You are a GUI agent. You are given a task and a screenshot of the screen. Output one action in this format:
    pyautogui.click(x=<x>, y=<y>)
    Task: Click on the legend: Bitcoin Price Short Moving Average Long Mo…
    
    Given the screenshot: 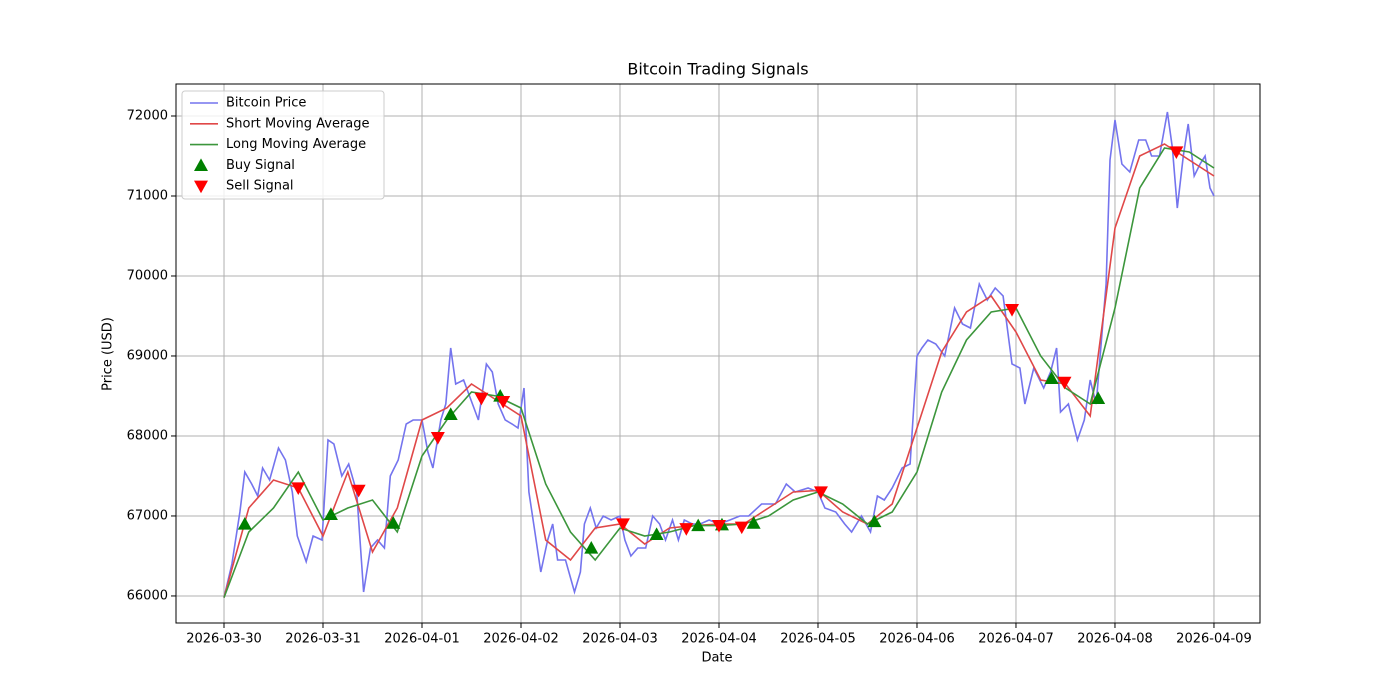 What is the action you would take?
    pyautogui.click(x=283, y=145)
    